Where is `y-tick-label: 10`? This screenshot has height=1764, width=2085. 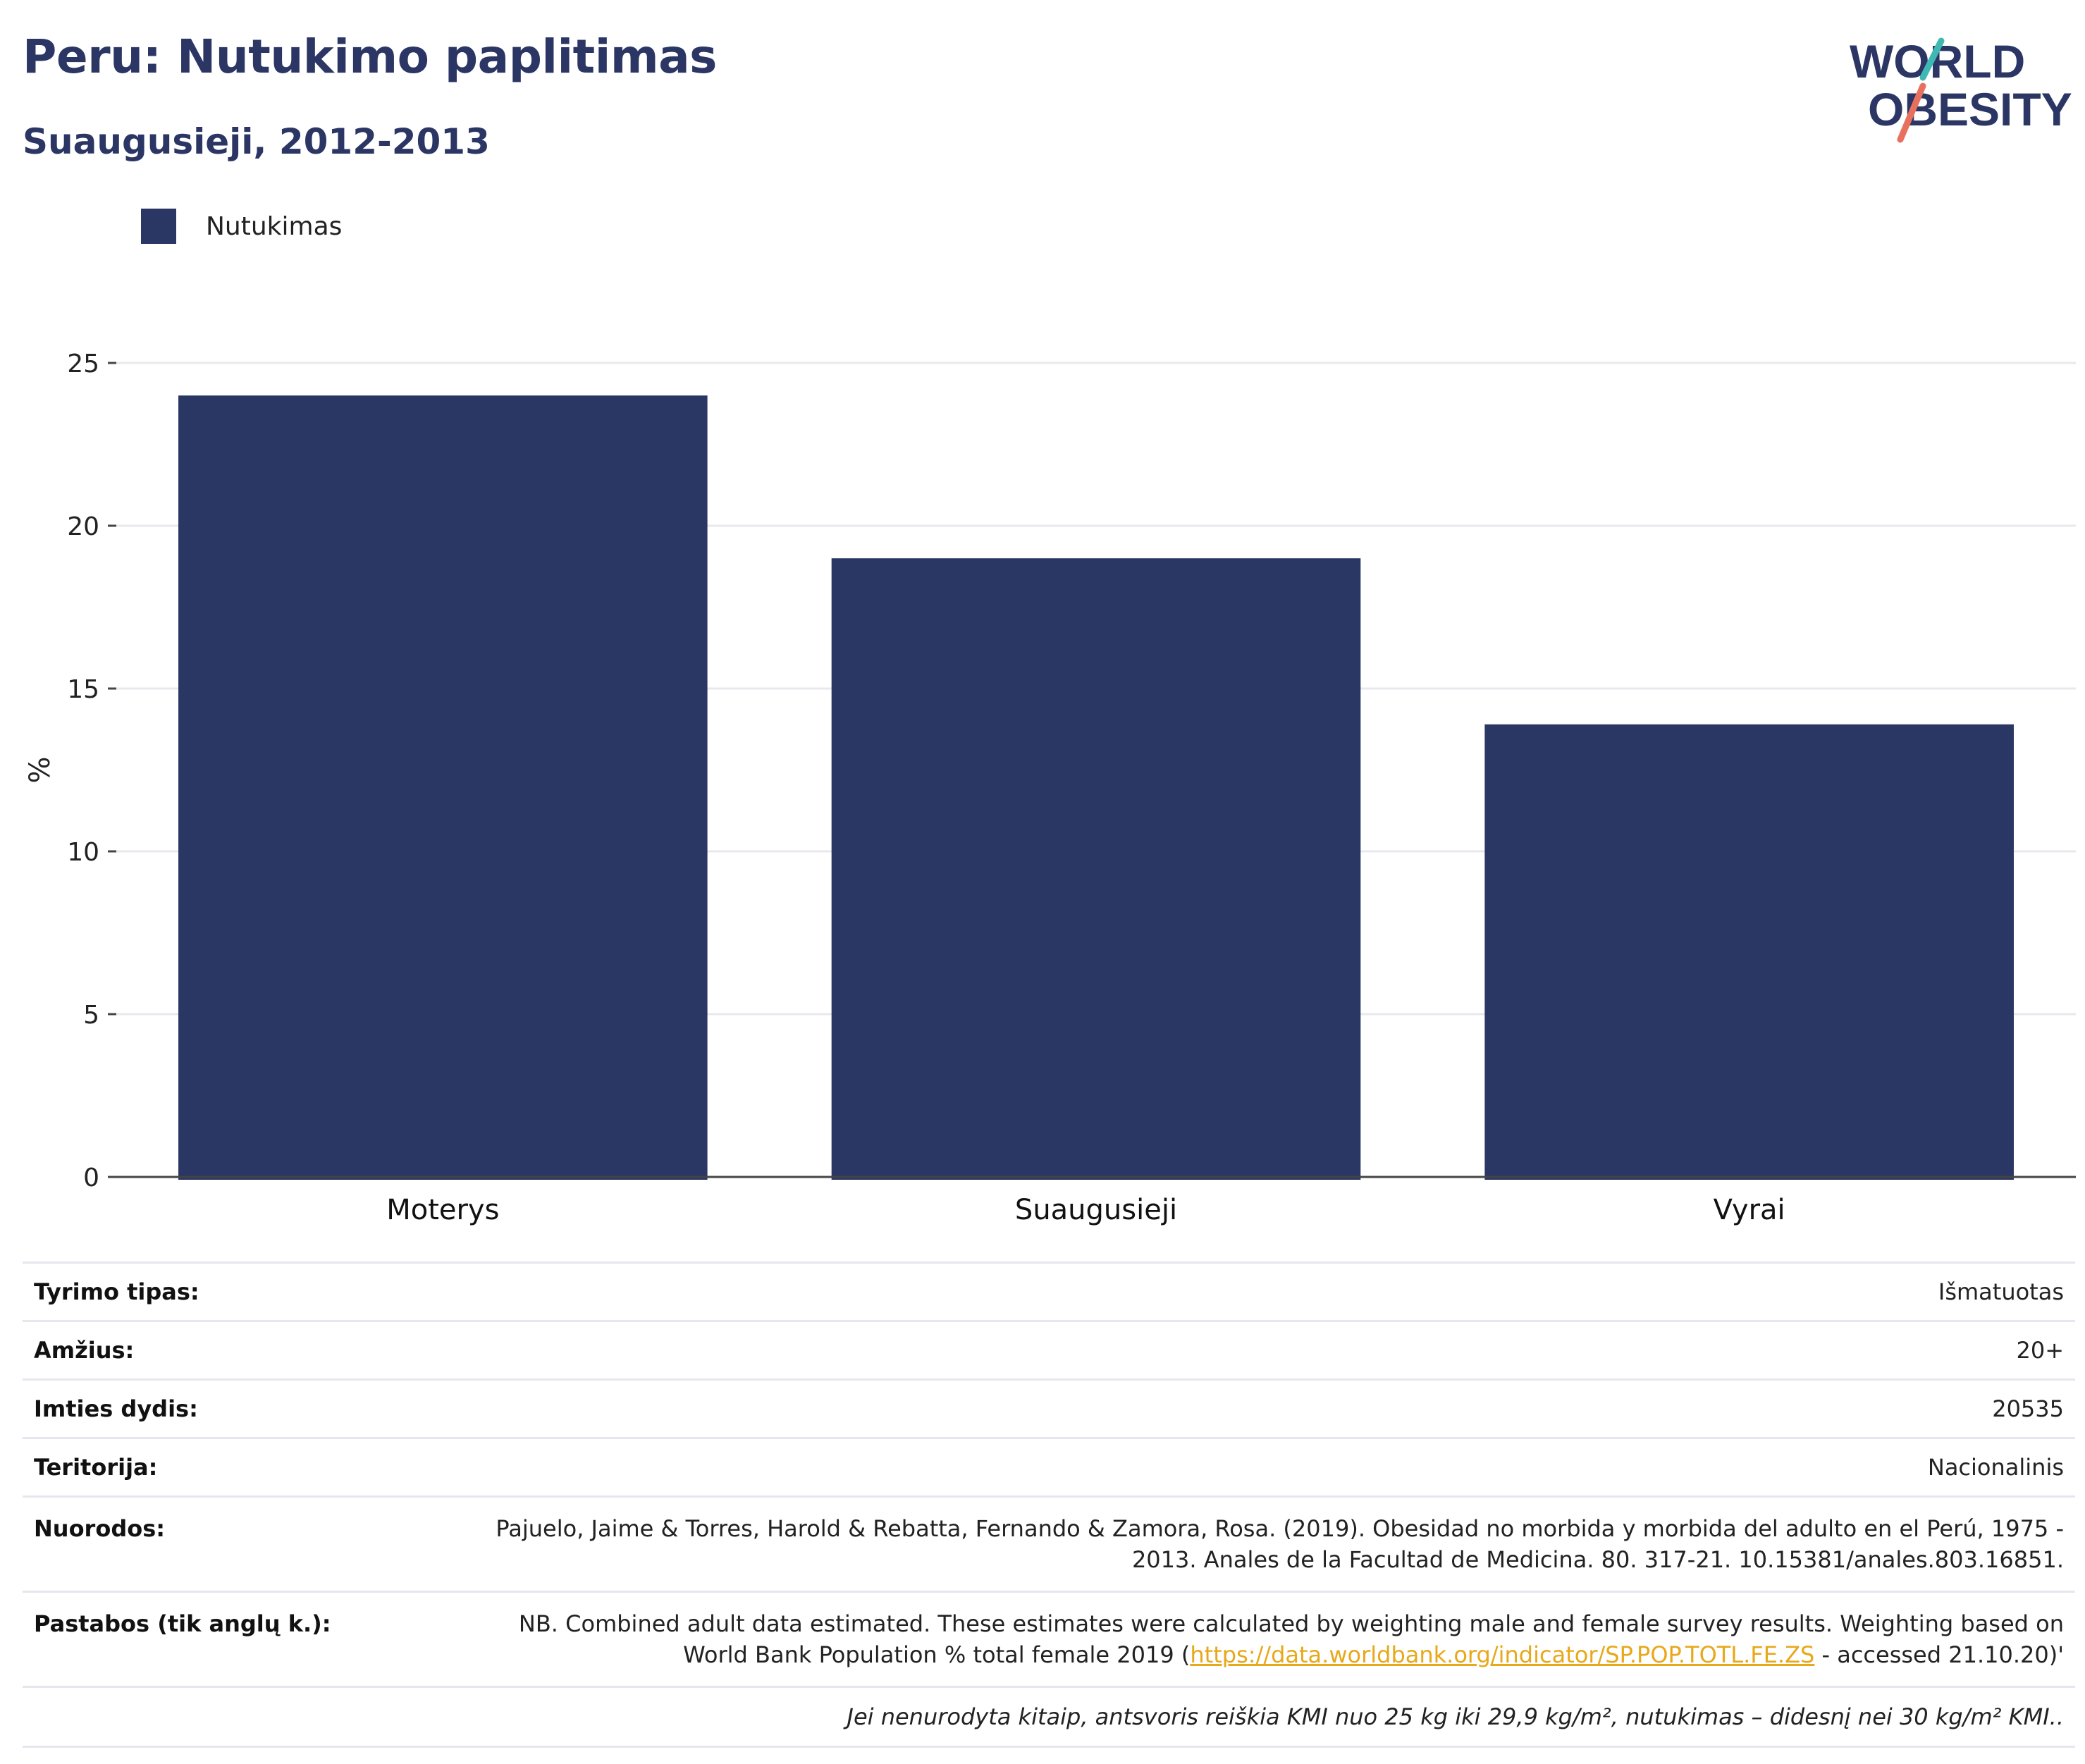
y-tick-label: 10 is located at coordinates (83, 852).